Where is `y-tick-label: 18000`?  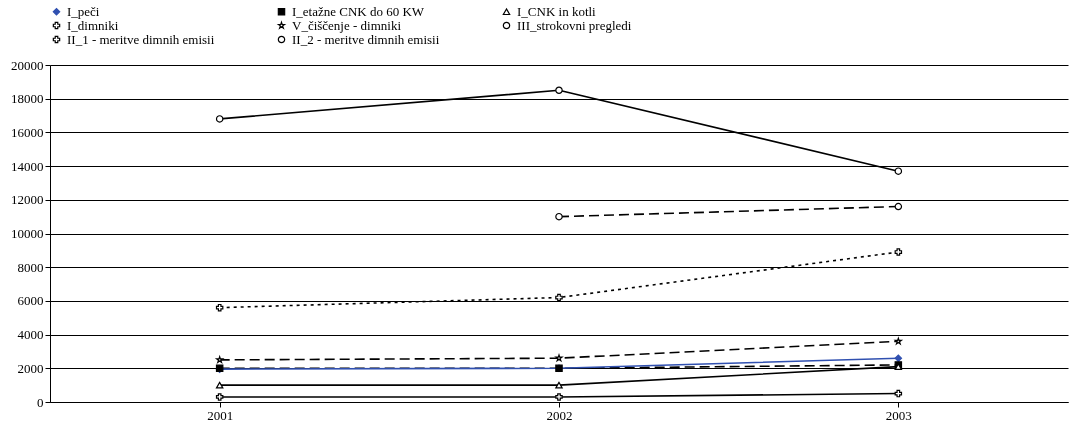 y-tick-label: 18000 is located at coordinates (27, 99).